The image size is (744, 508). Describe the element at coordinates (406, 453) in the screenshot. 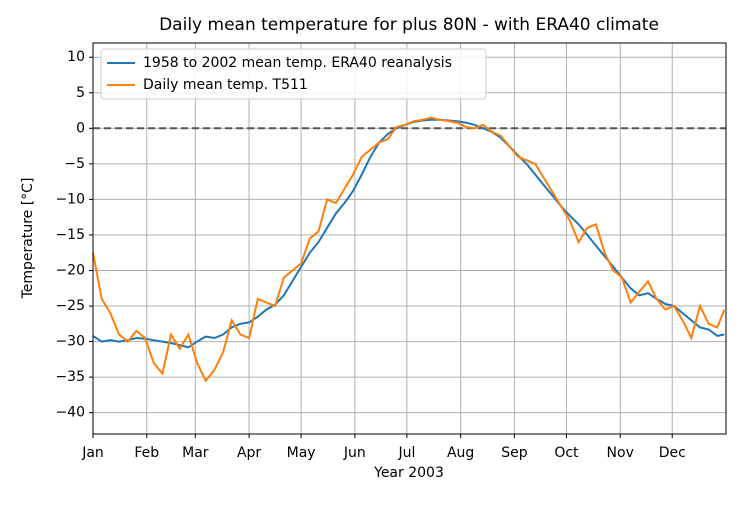

I see `x-tick-label: Jul` at that location.